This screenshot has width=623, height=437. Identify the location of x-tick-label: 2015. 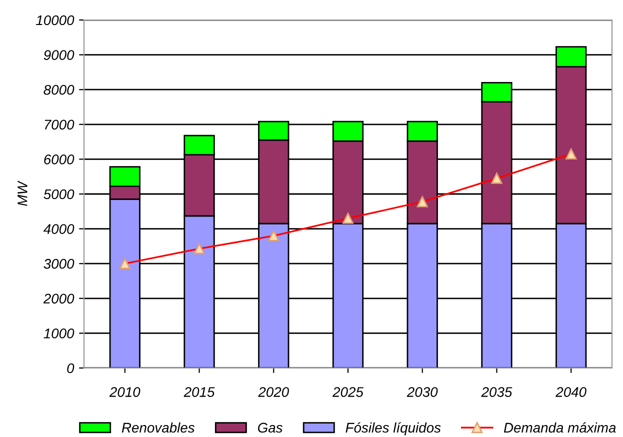
(199, 392).